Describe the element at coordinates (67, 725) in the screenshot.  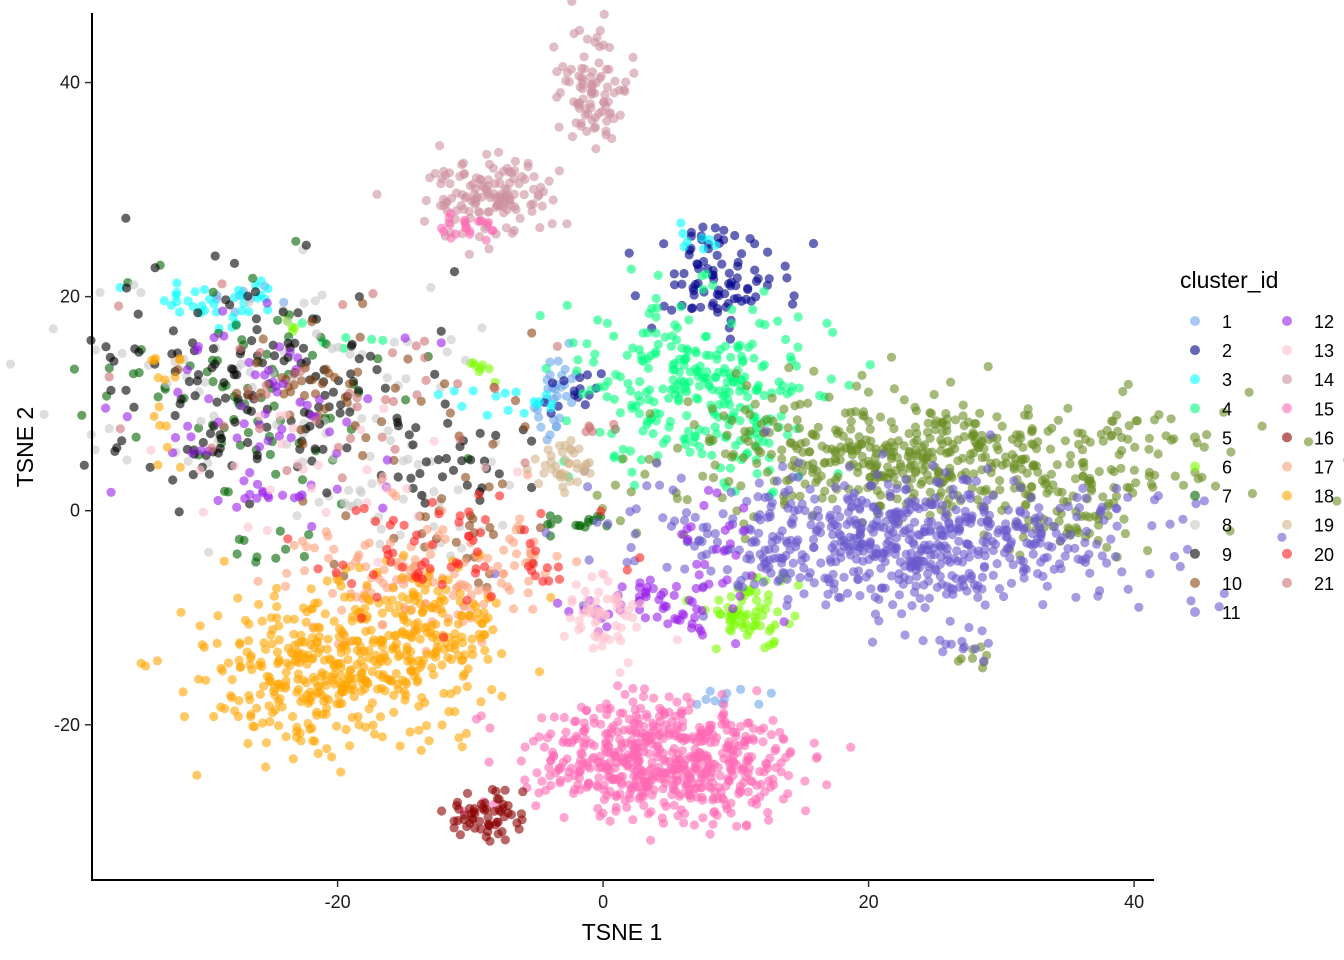
I see `y-tick-label: -20` at that location.